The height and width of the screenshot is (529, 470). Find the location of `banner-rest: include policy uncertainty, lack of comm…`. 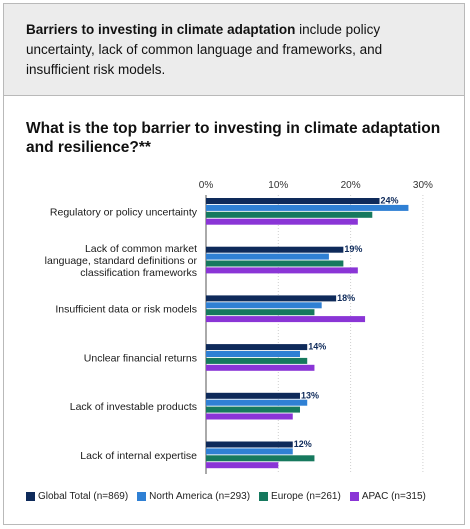

banner-rest: include policy uncertainty, lack of comm… is located at coordinates (204, 49).